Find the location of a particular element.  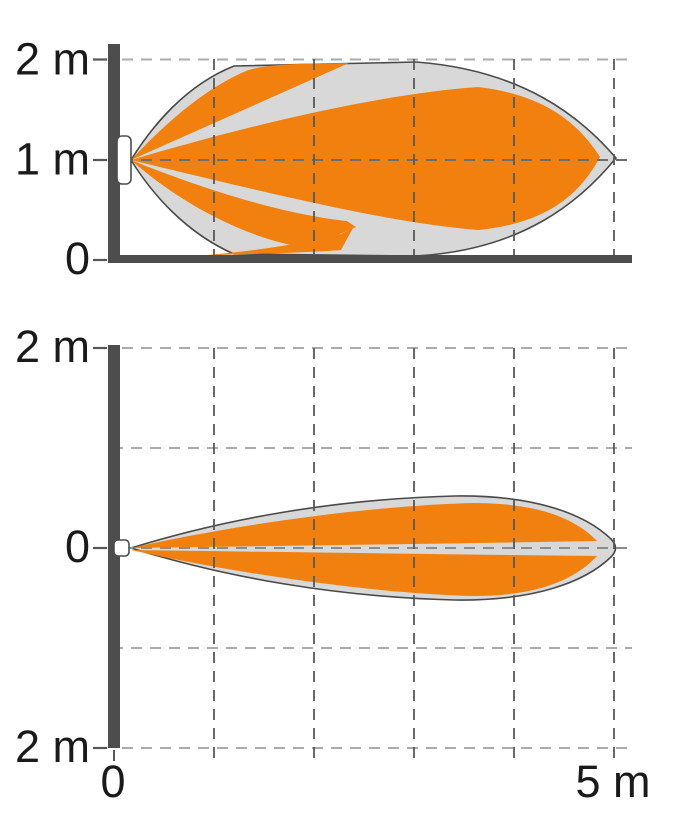

side-wall is located at coordinates (114, 153).